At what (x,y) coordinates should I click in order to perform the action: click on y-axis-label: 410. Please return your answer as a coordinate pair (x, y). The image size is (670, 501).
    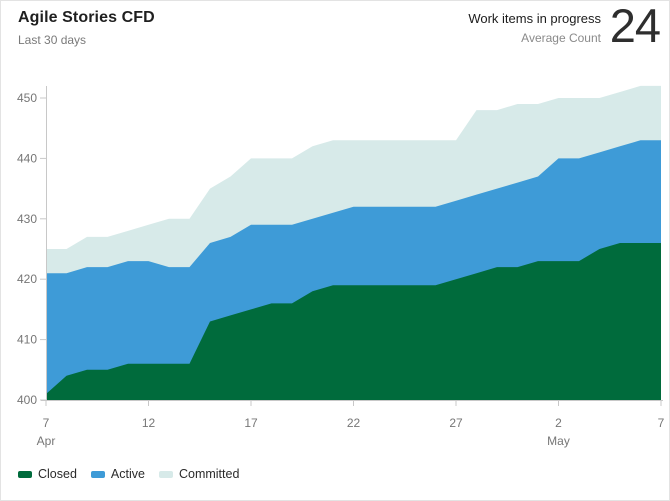
    Looking at the image, I should click on (27, 340).